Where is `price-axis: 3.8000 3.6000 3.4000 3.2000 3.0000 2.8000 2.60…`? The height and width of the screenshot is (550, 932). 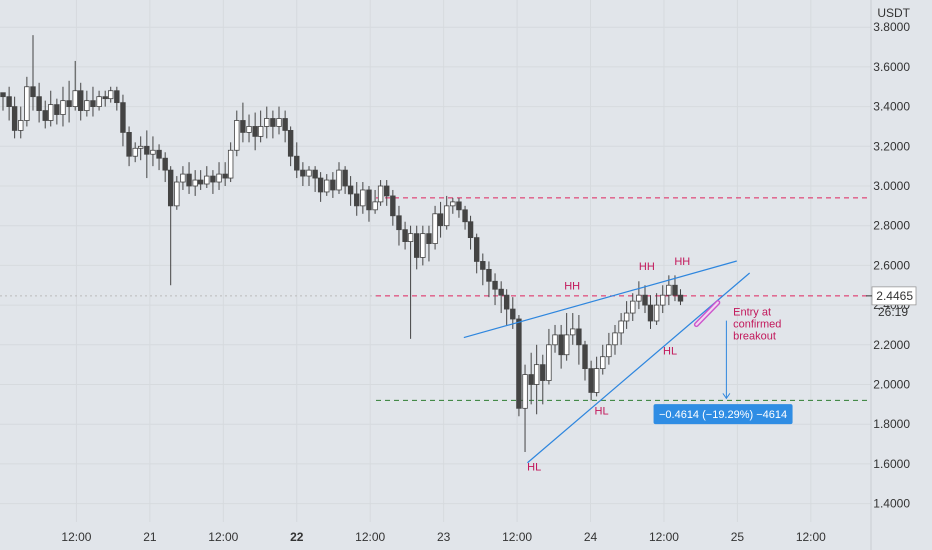
price-axis: 3.8000 3.6000 3.4000 3.2000 3.0000 2.8000 2.60… is located at coordinates (891, 265).